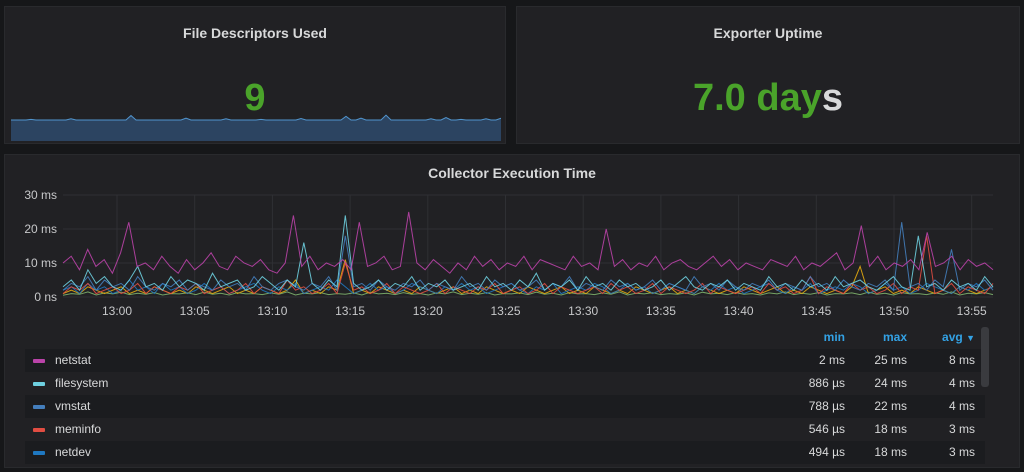 This screenshot has height=472, width=1024. What do you see at coordinates (505, 452) in the screenshot?
I see `legend-row-netdev: netdev 494 µs 18 ms 3 ms` at bounding box center [505, 452].